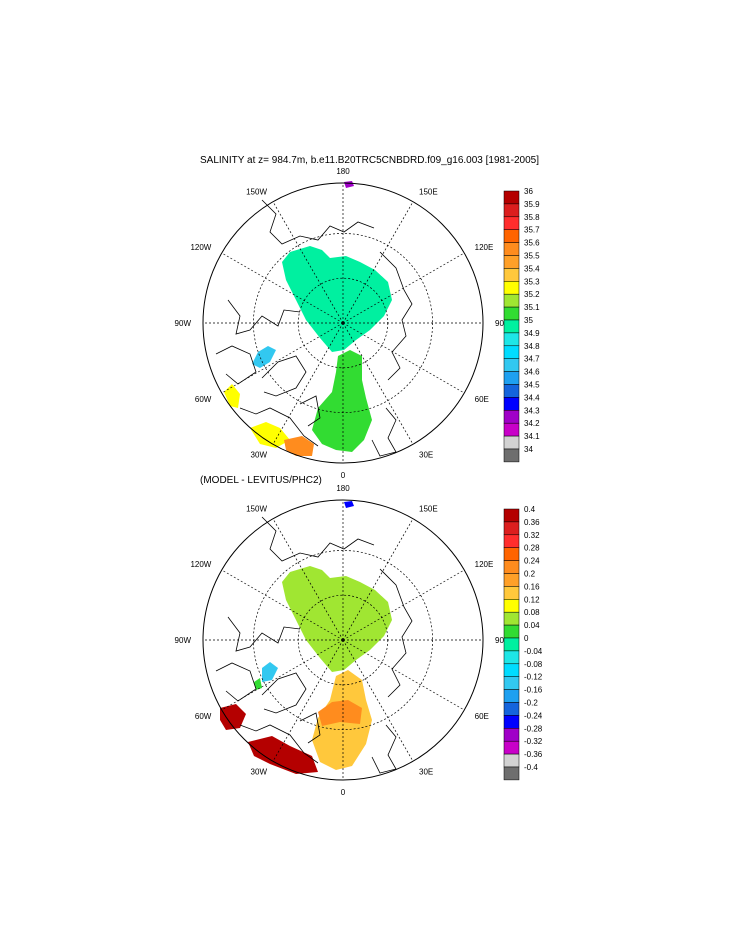 The height and width of the screenshot is (945, 733). What do you see at coordinates (530, 574) in the screenshot?
I see `colorbar-label: 0.2` at bounding box center [530, 574].